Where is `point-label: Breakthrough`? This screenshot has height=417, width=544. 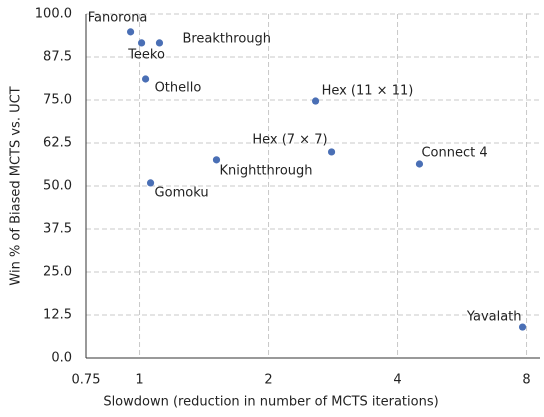 point-label: Breakthrough is located at coordinates (226, 38).